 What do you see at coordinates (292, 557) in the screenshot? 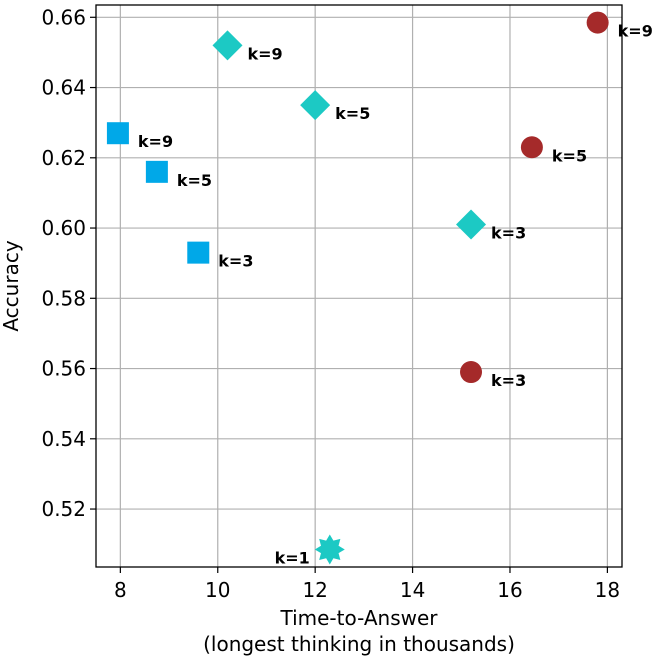
I see `point-label: k=1` at bounding box center [292, 557].